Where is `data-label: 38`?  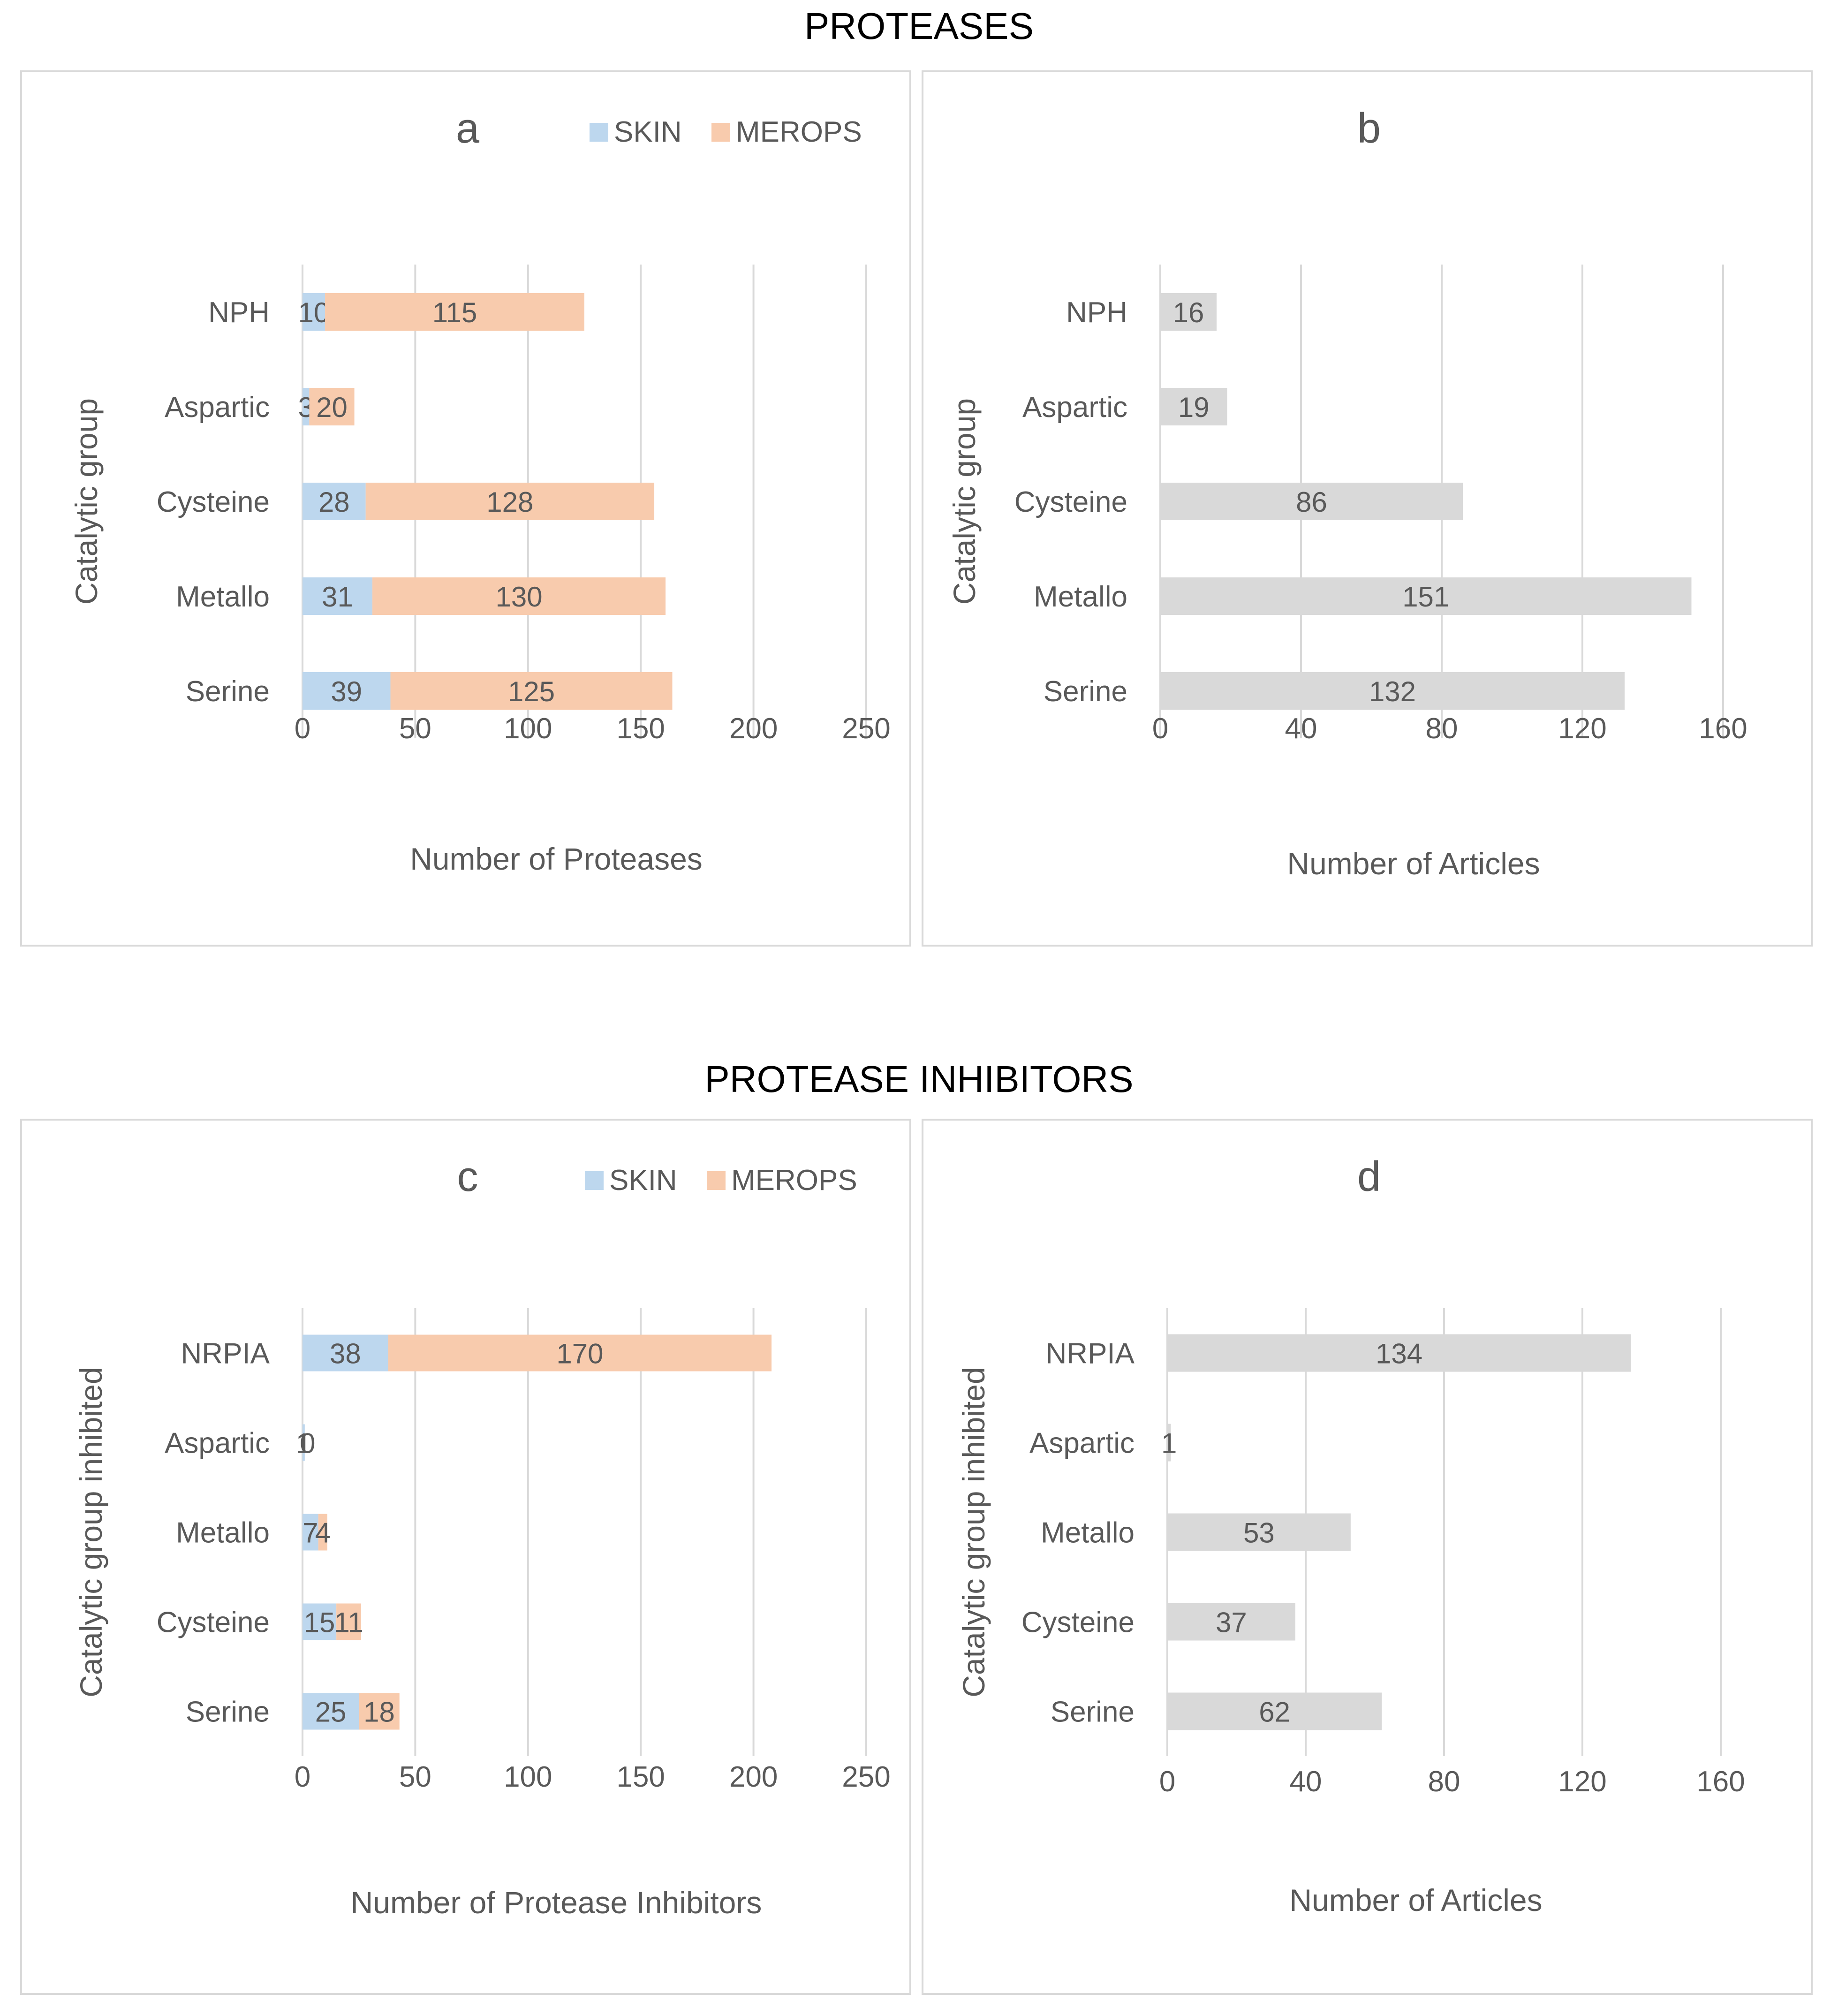 data-label: 38 is located at coordinates (345, 1354).